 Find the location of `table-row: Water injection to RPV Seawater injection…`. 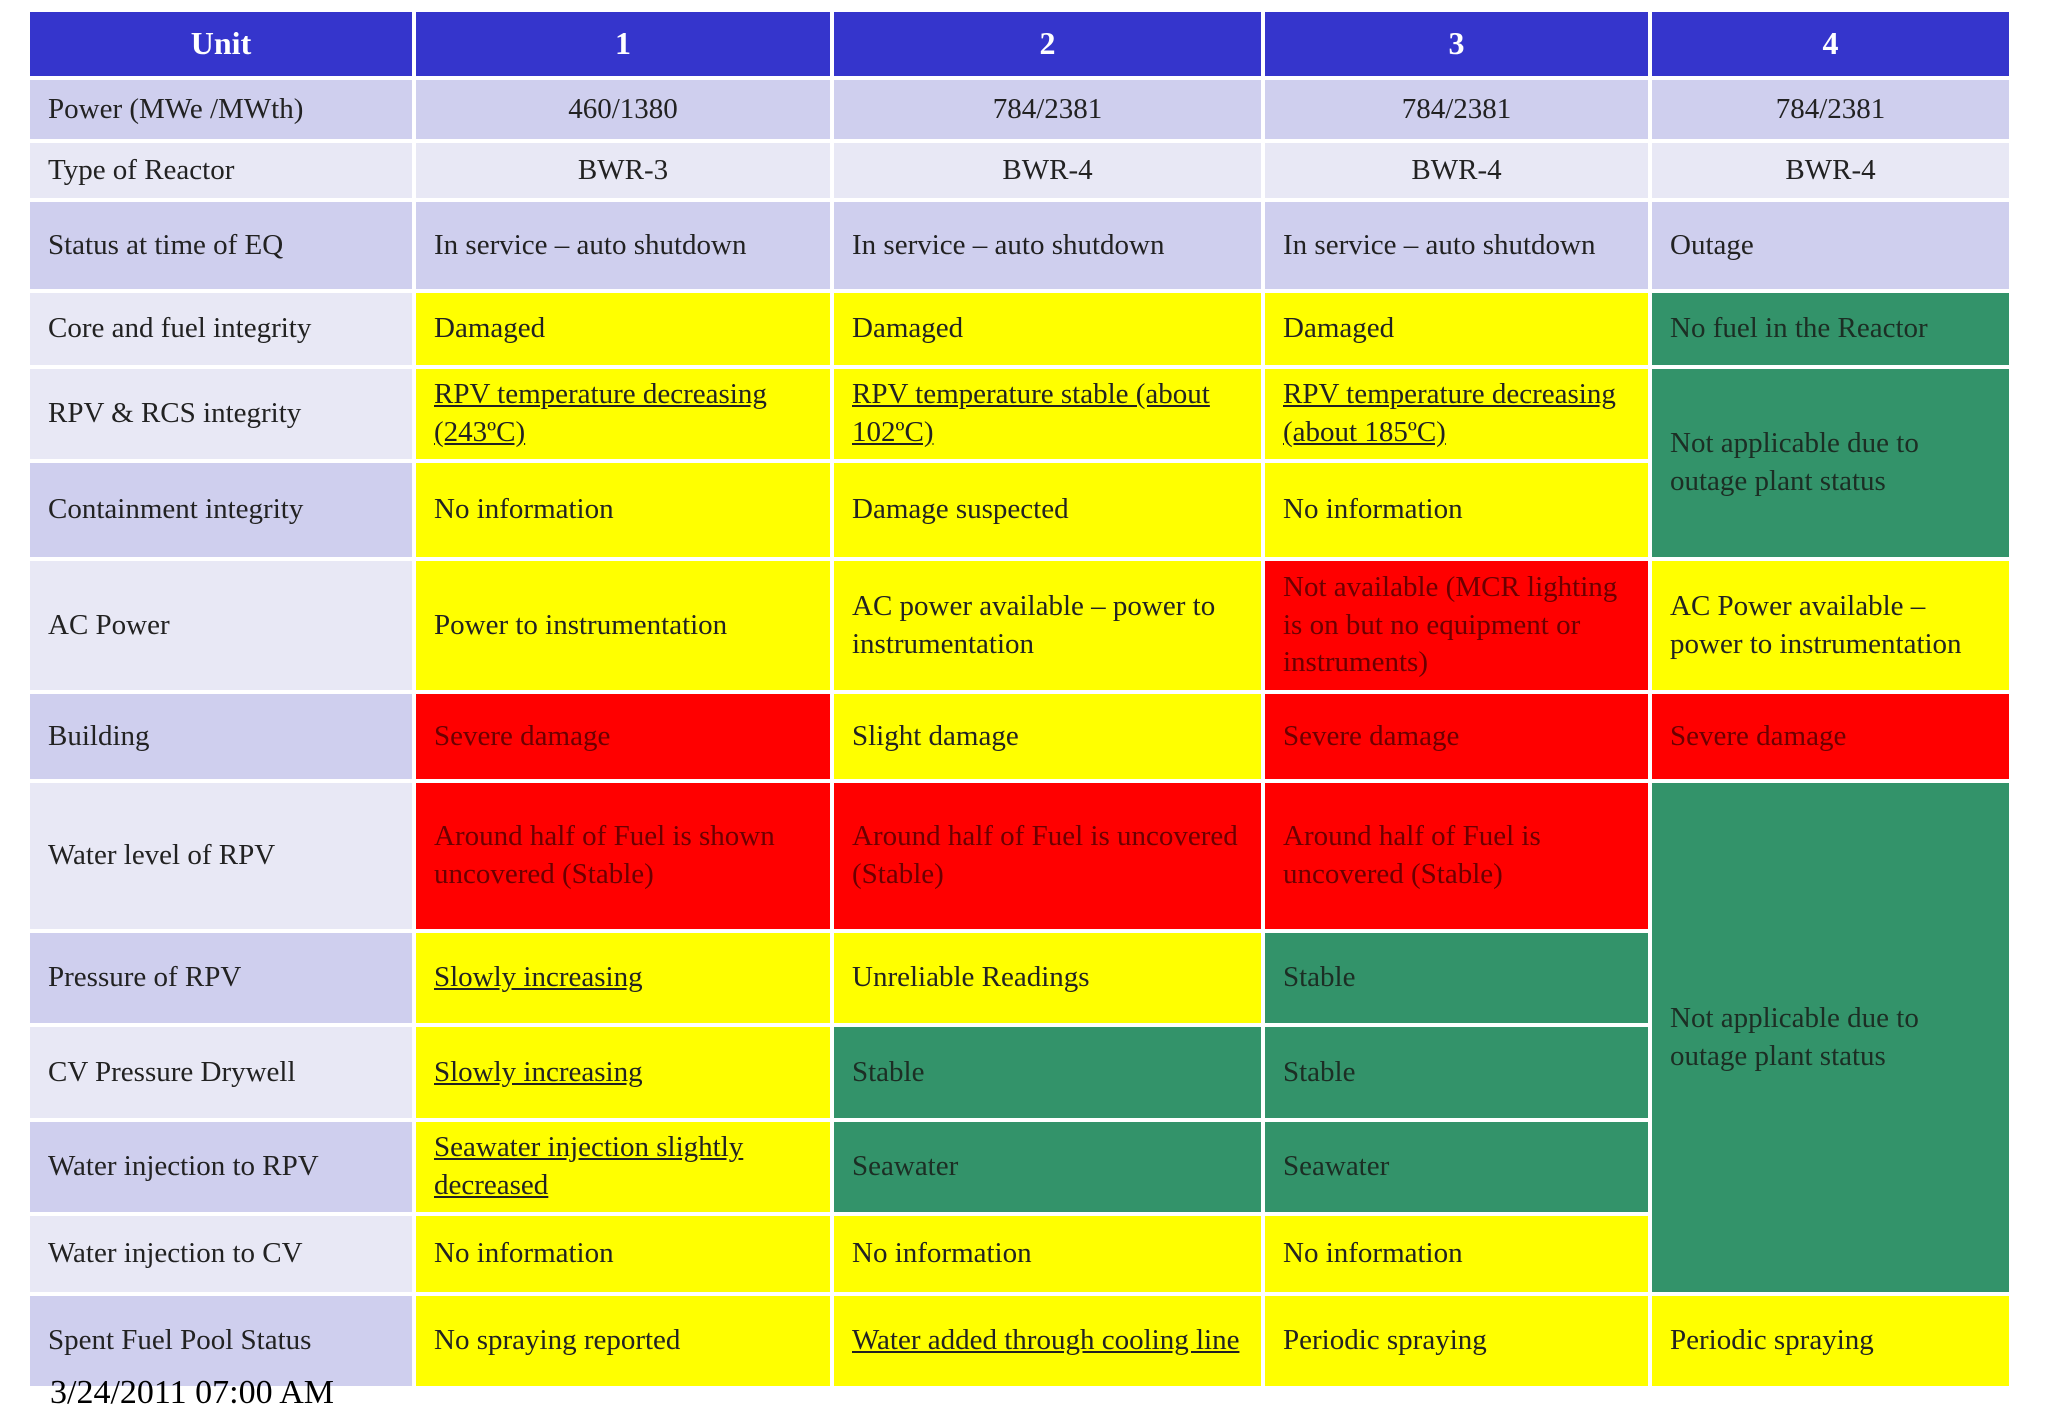

table-row: Water injection to RPV Seawater injection… is located at coordinates (1018, 1167).